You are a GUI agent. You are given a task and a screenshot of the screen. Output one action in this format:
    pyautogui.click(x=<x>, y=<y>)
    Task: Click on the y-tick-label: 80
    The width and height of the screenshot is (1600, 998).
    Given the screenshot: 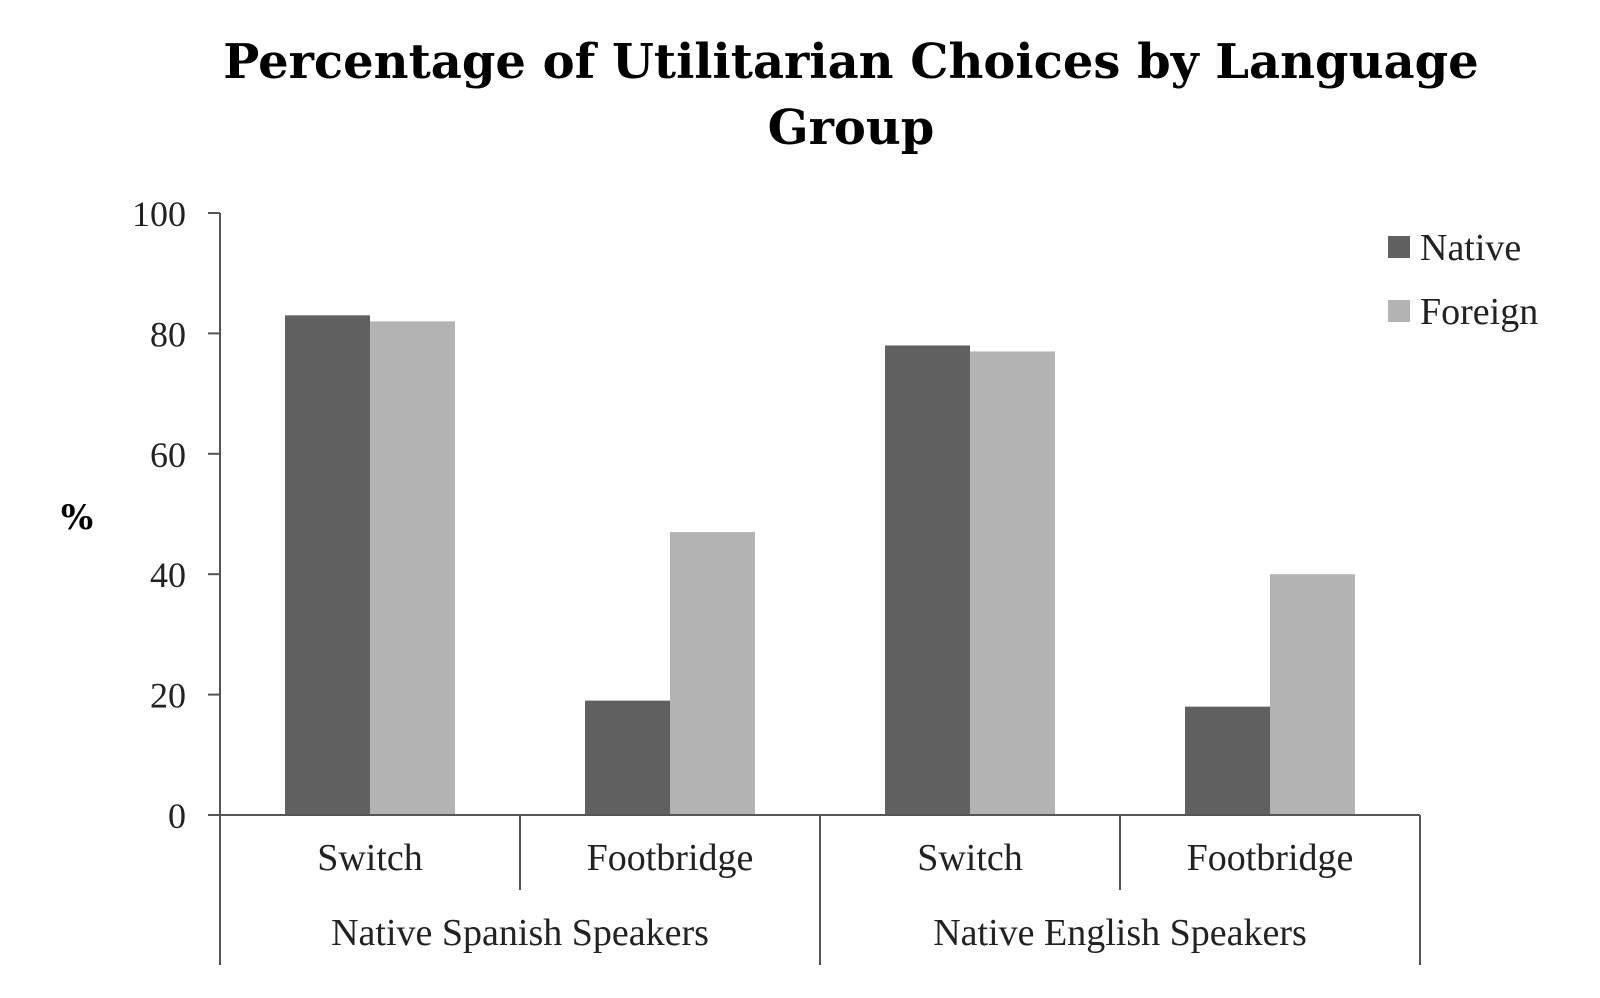 What is the action you would take?
    pyautogui.click(x=168, y=334)
    